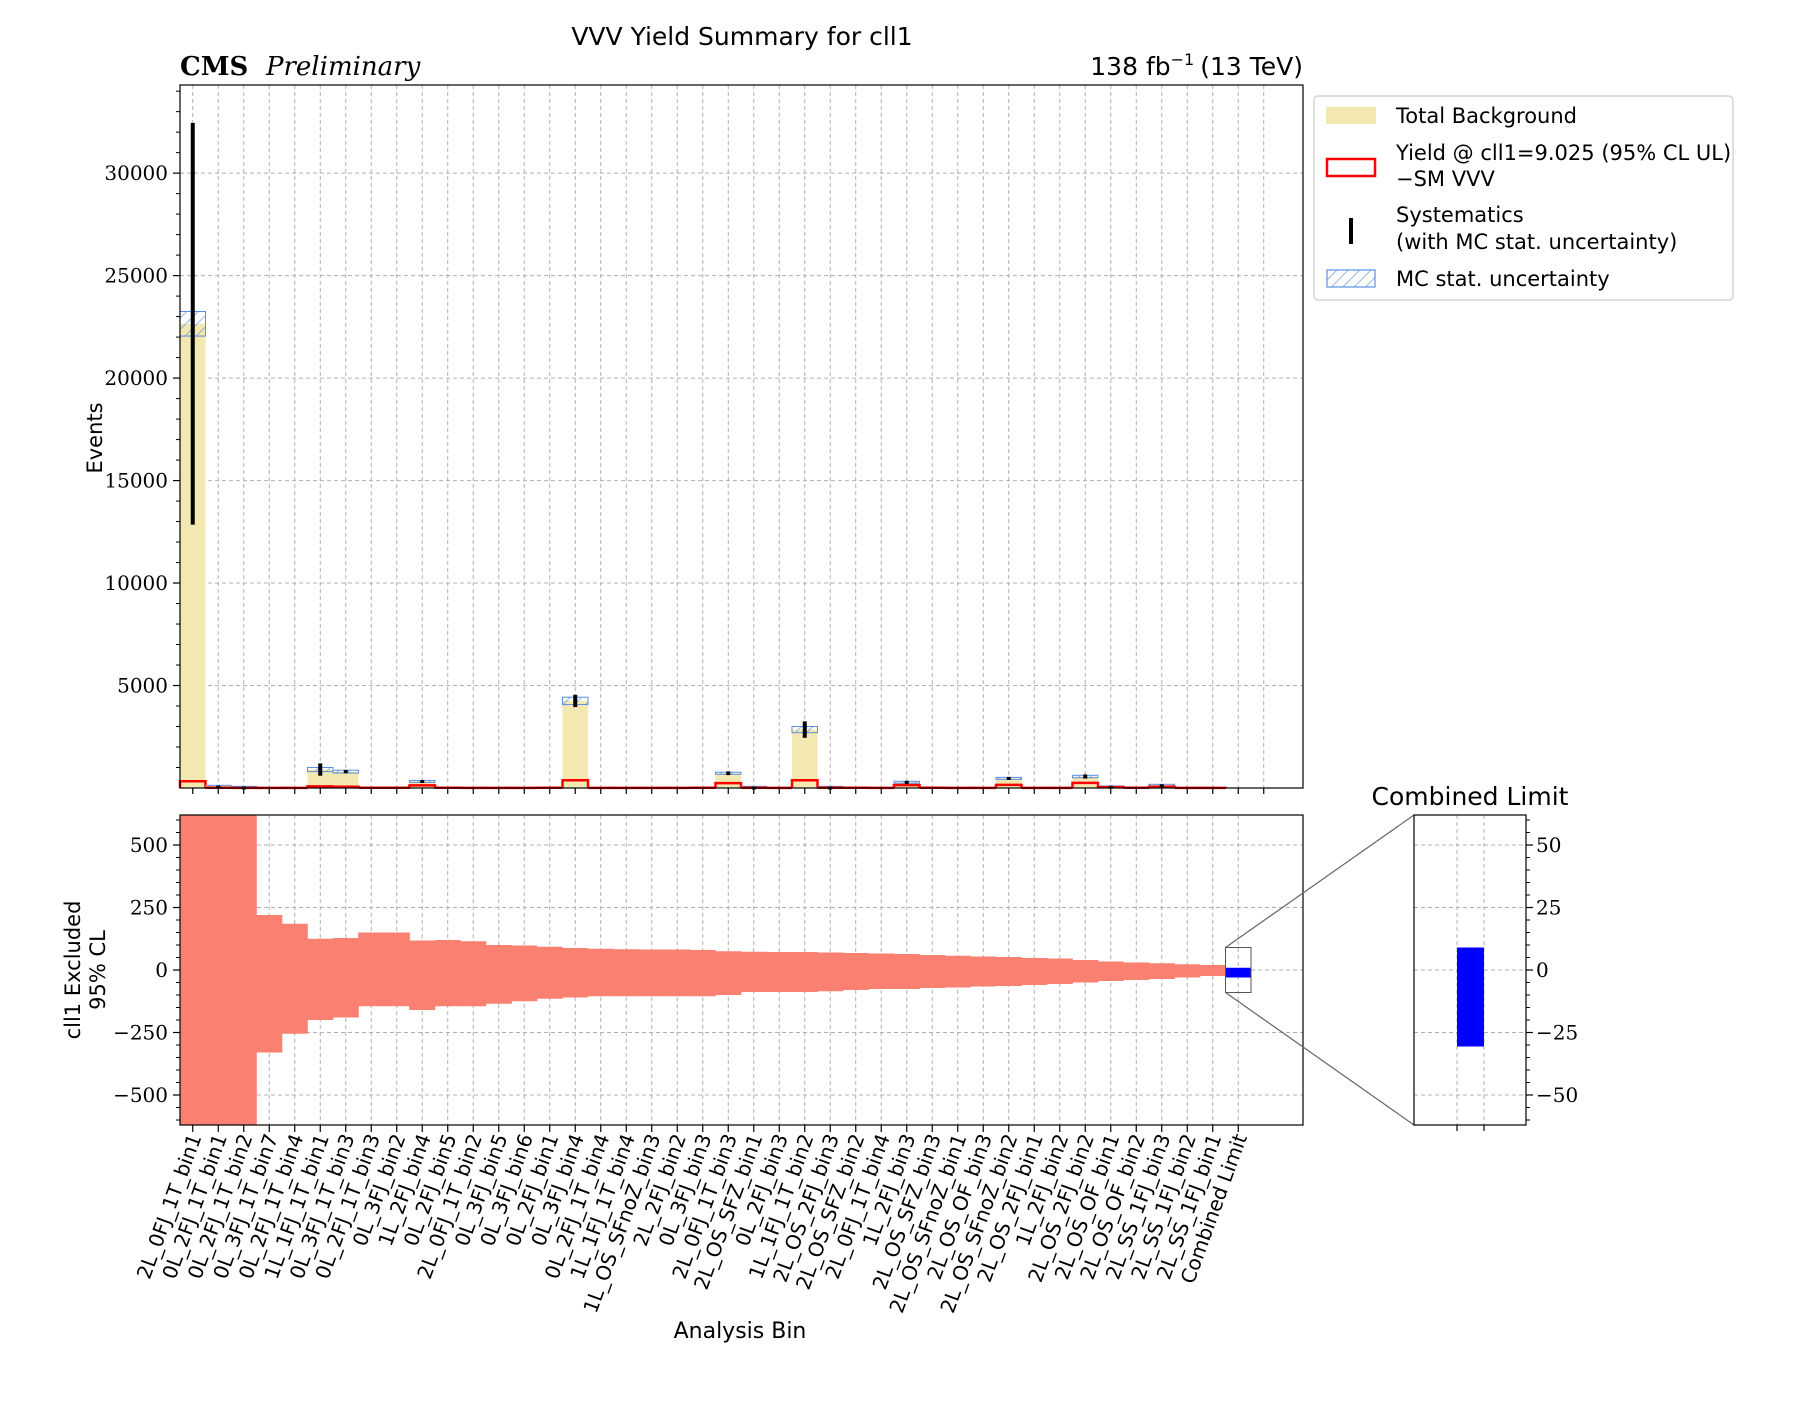  Describe the element at coordinates (1557, 1095) in the screenshot. I see `inset-y-tick-label: −50` at that location.